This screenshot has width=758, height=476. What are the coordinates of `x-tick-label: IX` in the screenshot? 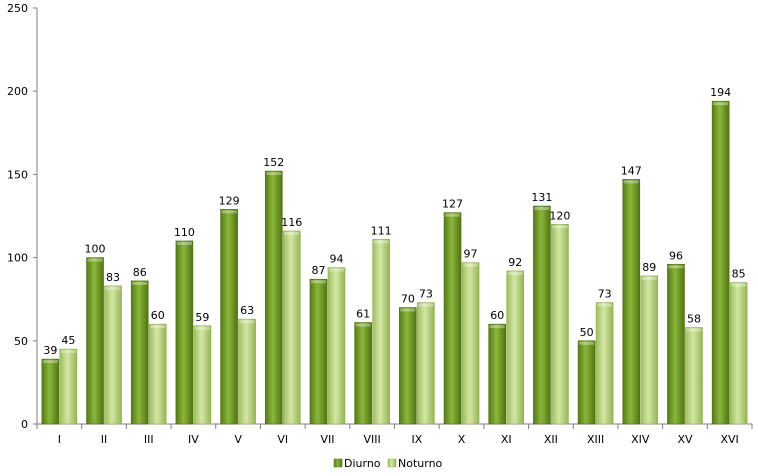 It's located at (416, 439).